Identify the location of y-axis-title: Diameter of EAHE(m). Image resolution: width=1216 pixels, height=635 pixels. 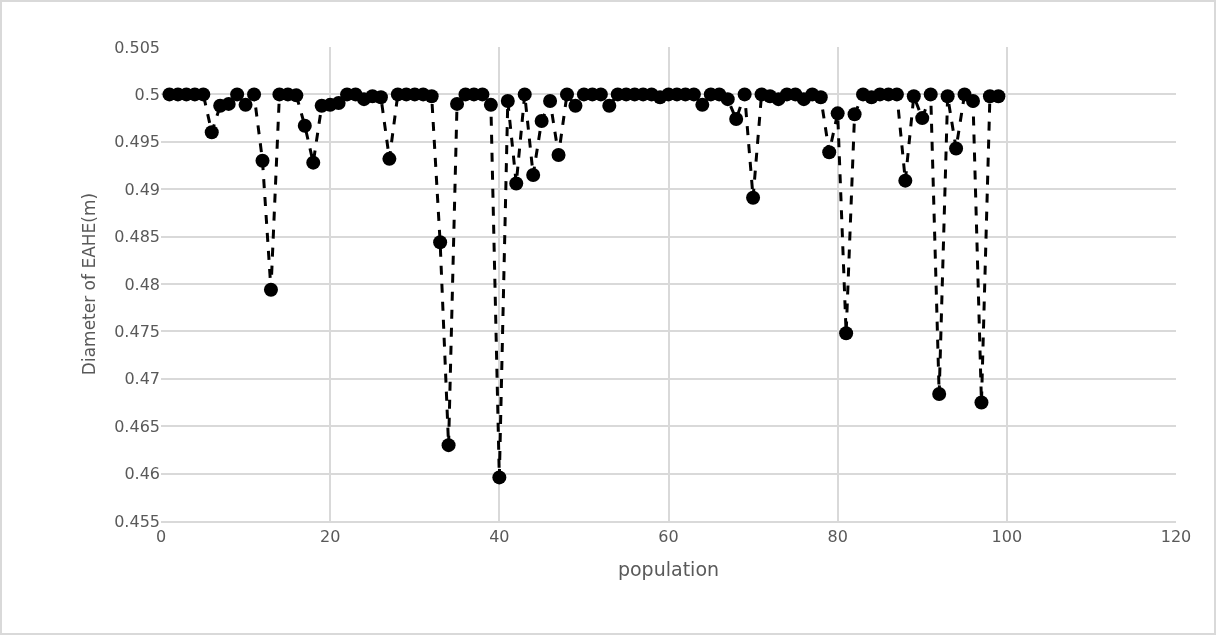
(88, 284).